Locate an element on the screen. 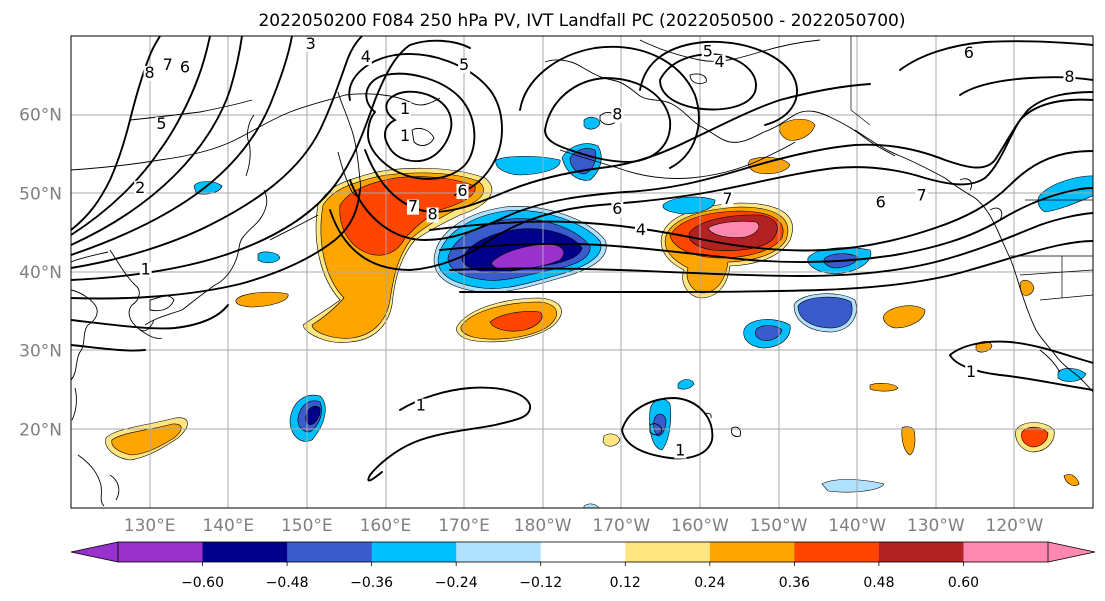  lon-tick-label: 150°E is located at coordinates (307, 526).